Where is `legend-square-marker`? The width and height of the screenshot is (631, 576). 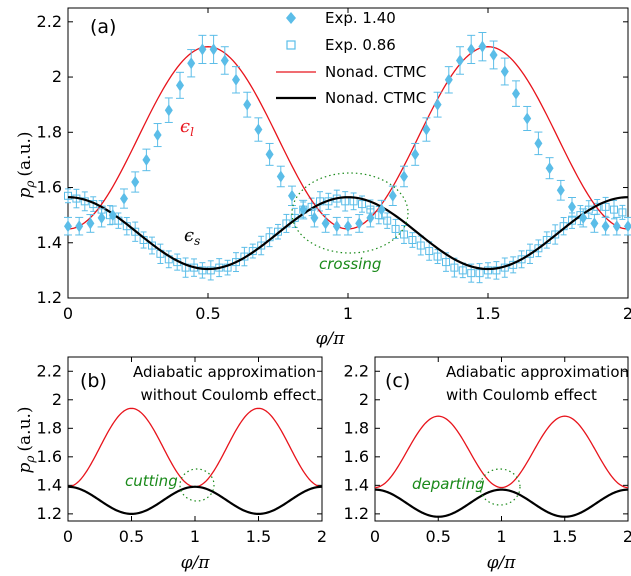
legend-square-marker is located at coordinates (291, 45).